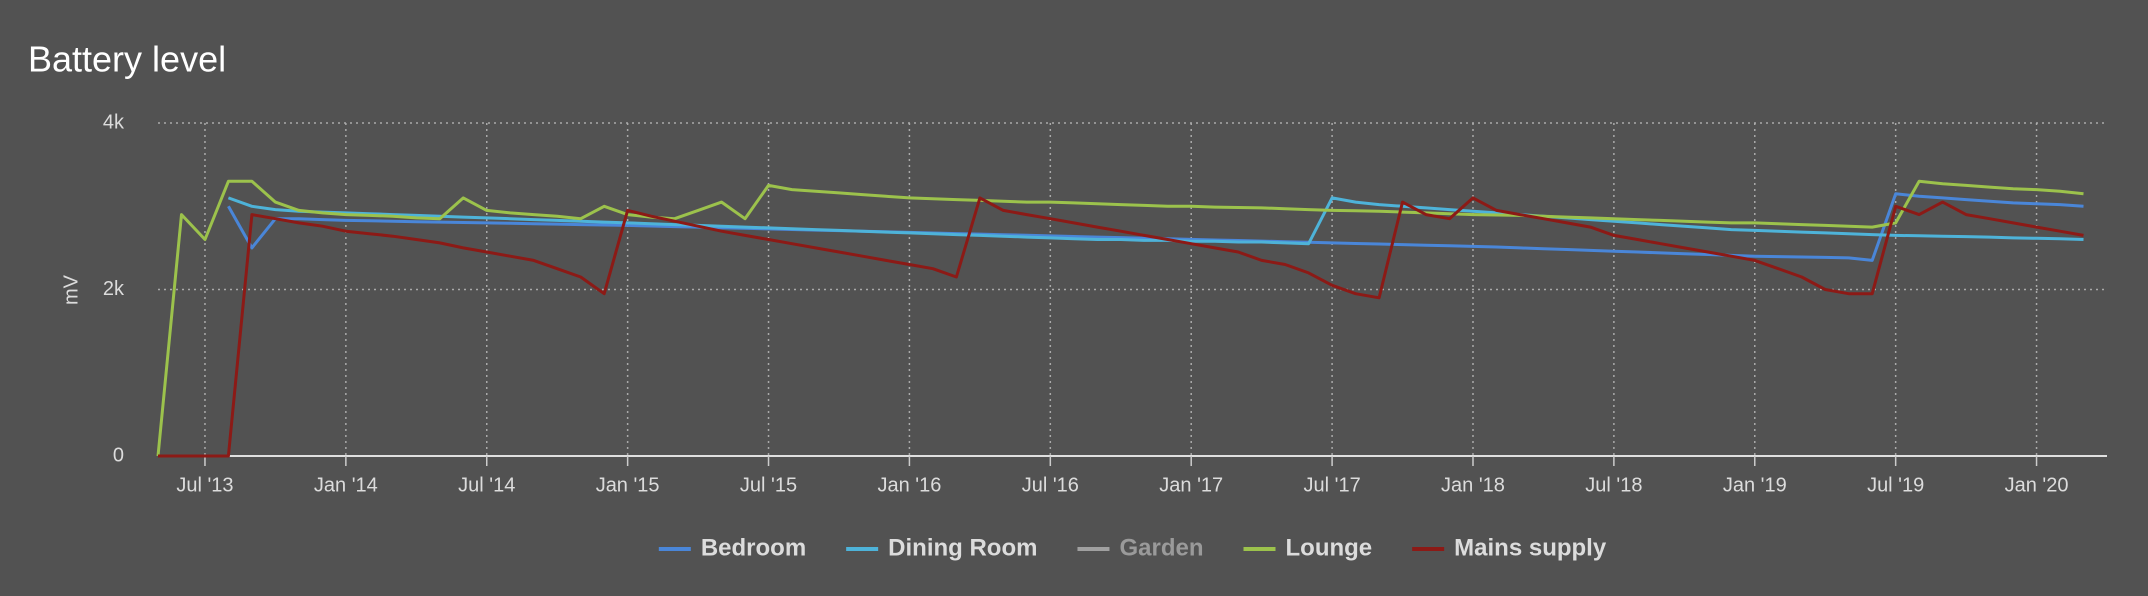 This screenshot has width=2148, height=596. What do you see at coordinates (628, 485) in the screenshot?
I see `x-tick-label: Jan '15` at bounding box center [628, 485].